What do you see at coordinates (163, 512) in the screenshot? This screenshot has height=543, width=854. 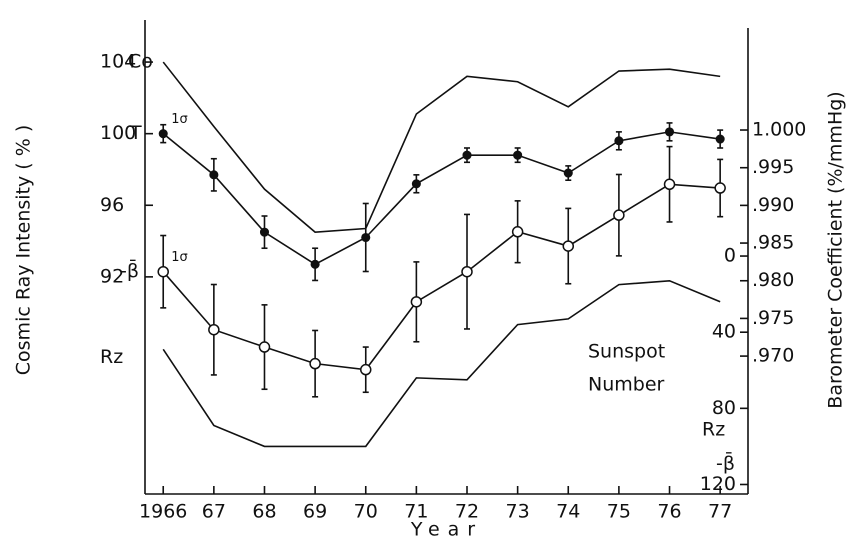 I see `x-tick-label: 1966` at bounding box center [163, 512].